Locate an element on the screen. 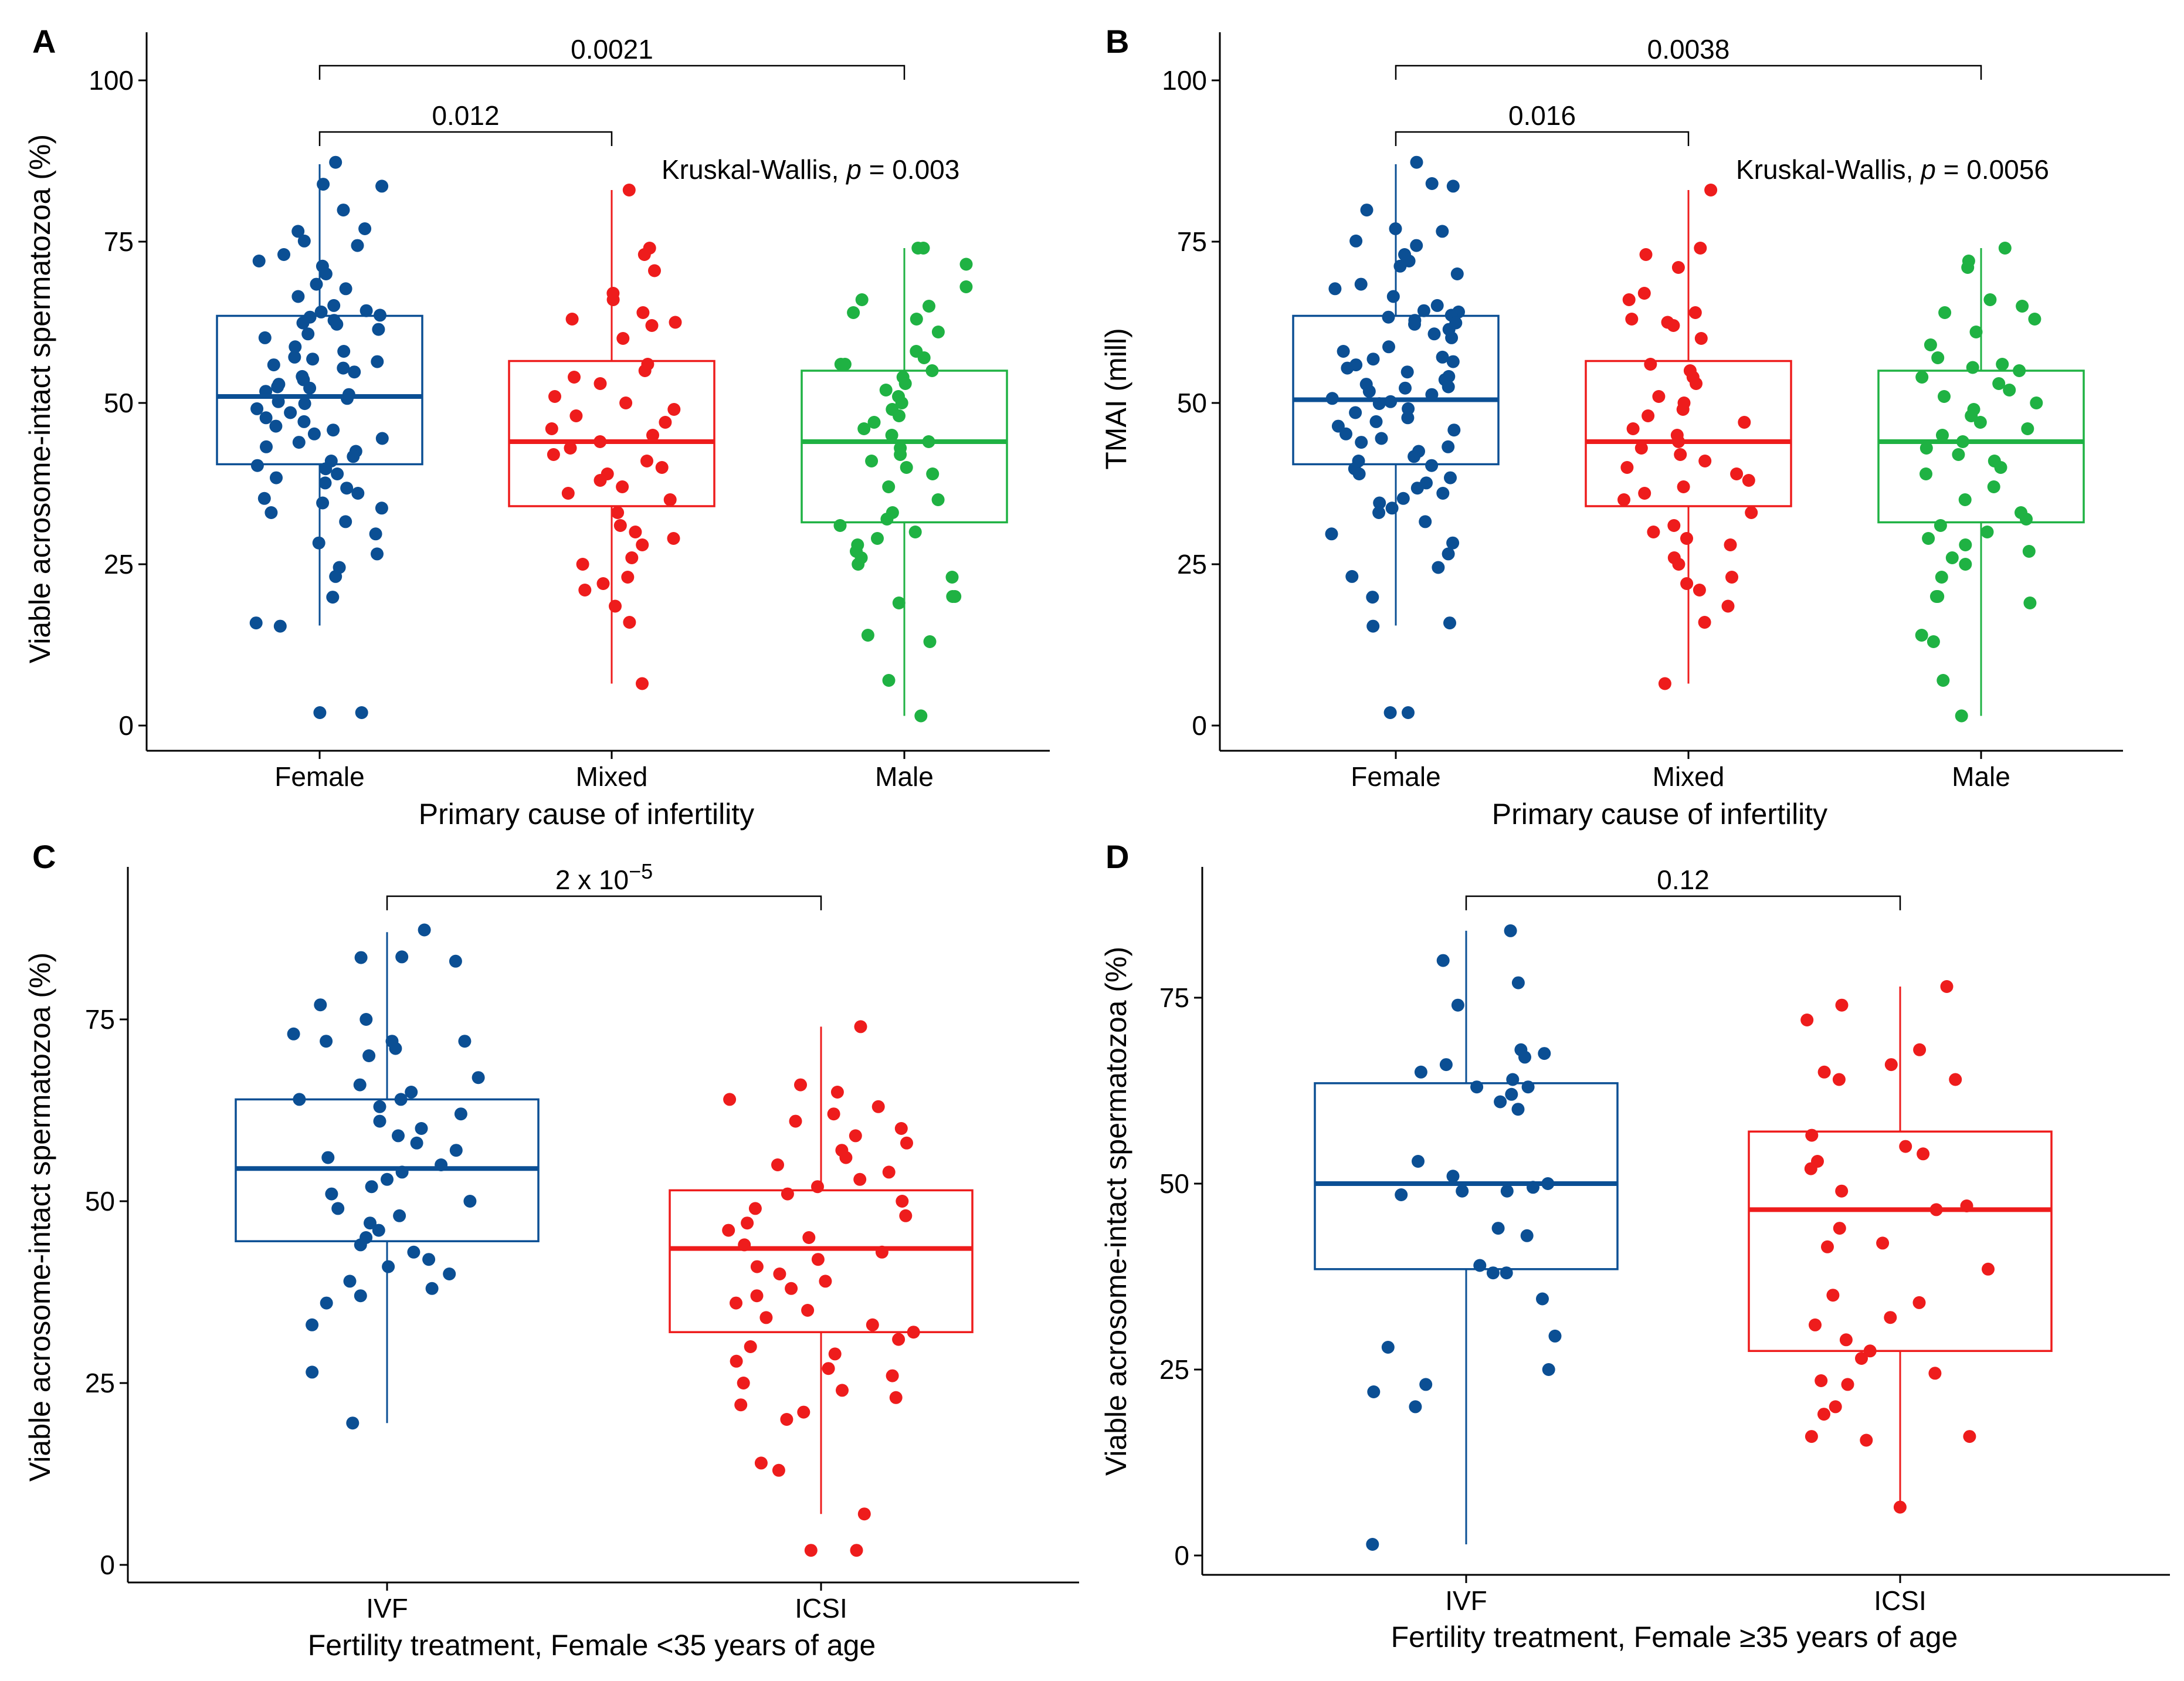 The image size is (2184, 1681). p-value-label: 0.0021 is located at coordinates (612, 49).